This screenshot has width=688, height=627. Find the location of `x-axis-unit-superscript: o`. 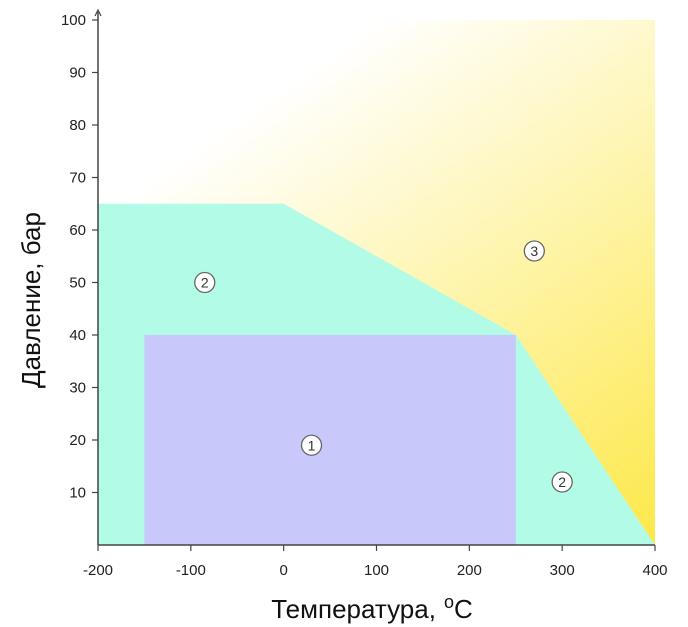

x-axis-unit-superscript: o is located at coordinates (449, 602).